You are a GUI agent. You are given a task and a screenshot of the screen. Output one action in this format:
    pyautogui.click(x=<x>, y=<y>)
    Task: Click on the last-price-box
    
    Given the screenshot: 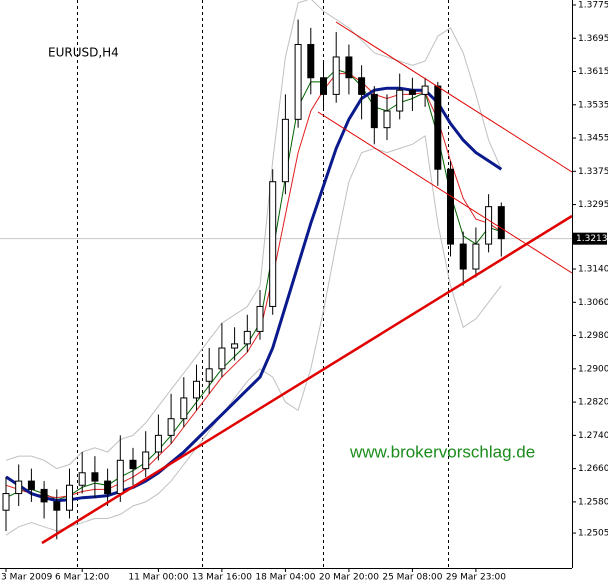 What is the action you would take?
    pyautogui.click(x=590, y=238)
    